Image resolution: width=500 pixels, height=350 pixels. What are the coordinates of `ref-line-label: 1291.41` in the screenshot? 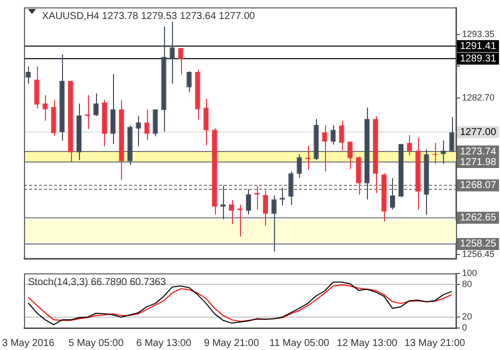 It's located at (478, 46).